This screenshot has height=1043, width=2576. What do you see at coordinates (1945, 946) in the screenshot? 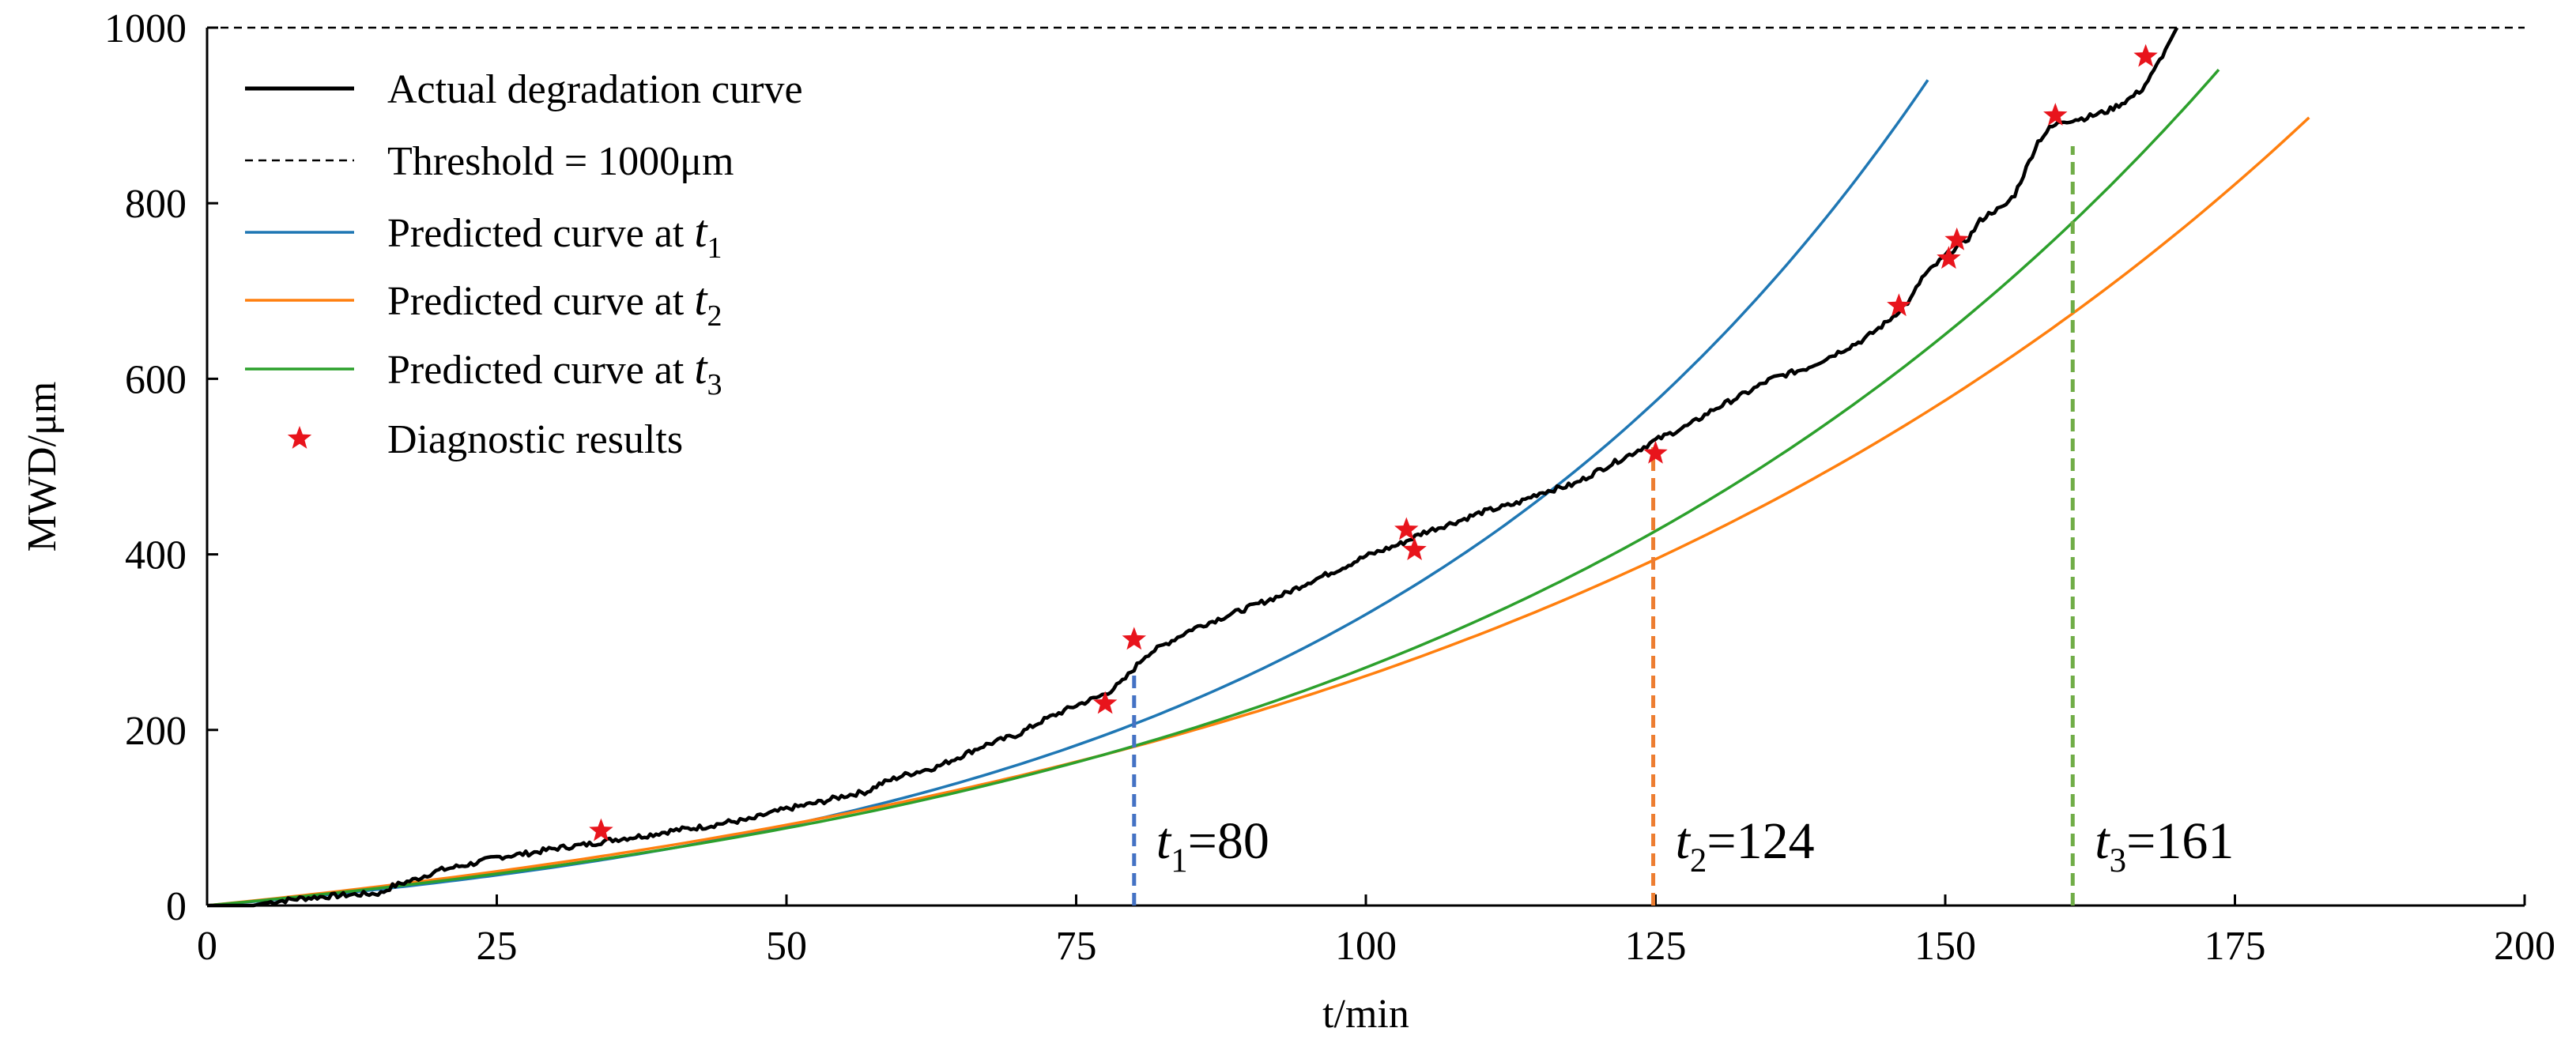
I see `x-tick-label-150: 150` at bounding box center [1945, 946].